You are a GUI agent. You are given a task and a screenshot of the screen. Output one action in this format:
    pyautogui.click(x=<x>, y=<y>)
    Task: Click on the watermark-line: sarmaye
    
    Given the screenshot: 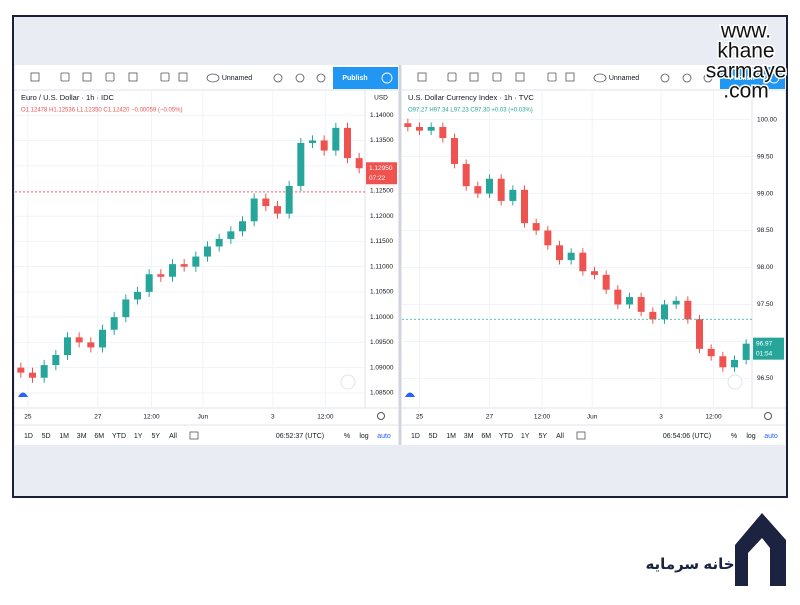 What is the action you would take?
    pyautogui.click(x=746, y=71)
    